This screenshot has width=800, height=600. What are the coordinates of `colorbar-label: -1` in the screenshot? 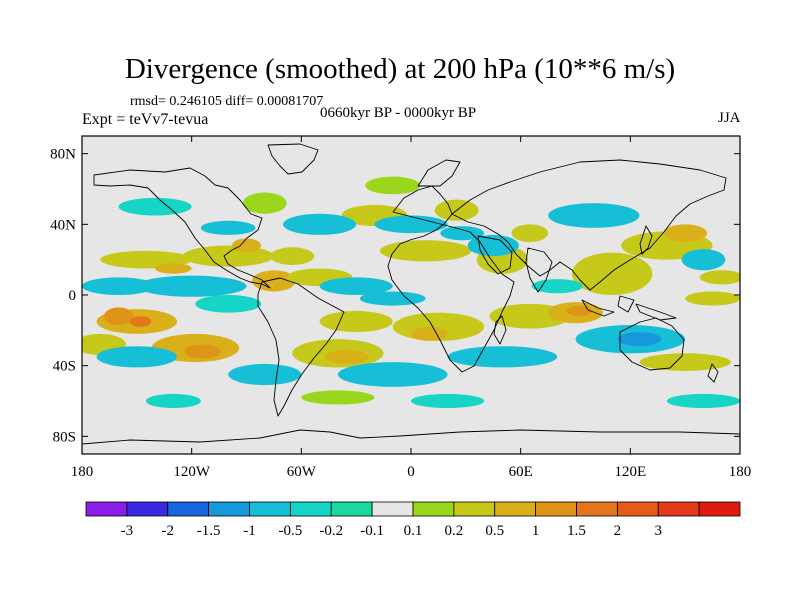 It's located at (249, 531).